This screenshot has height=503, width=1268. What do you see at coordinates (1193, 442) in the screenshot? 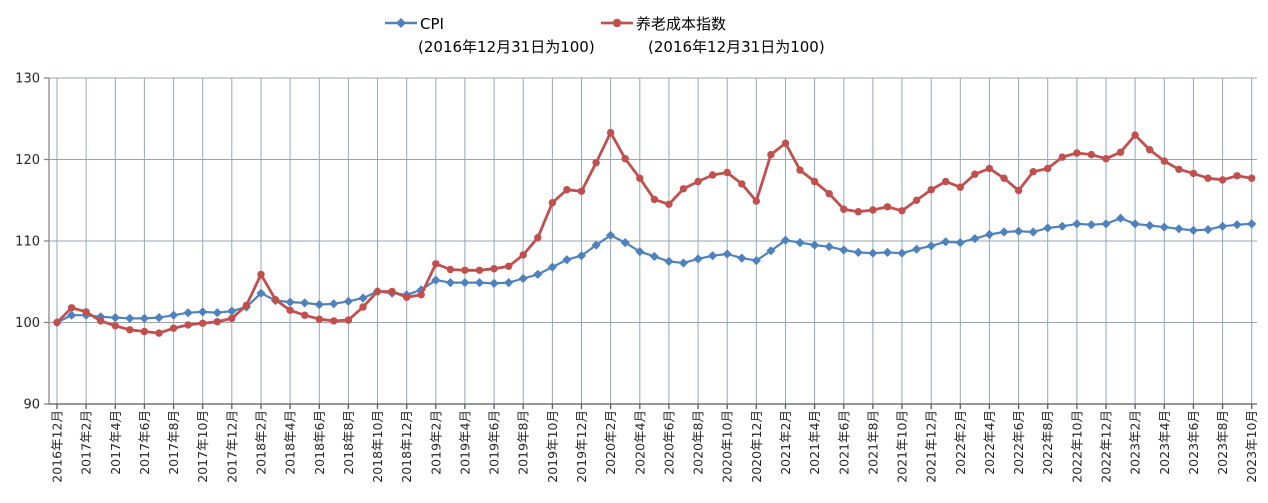
I see `x-tick-label: 2023年6月` at bounding box center [1193, 442].